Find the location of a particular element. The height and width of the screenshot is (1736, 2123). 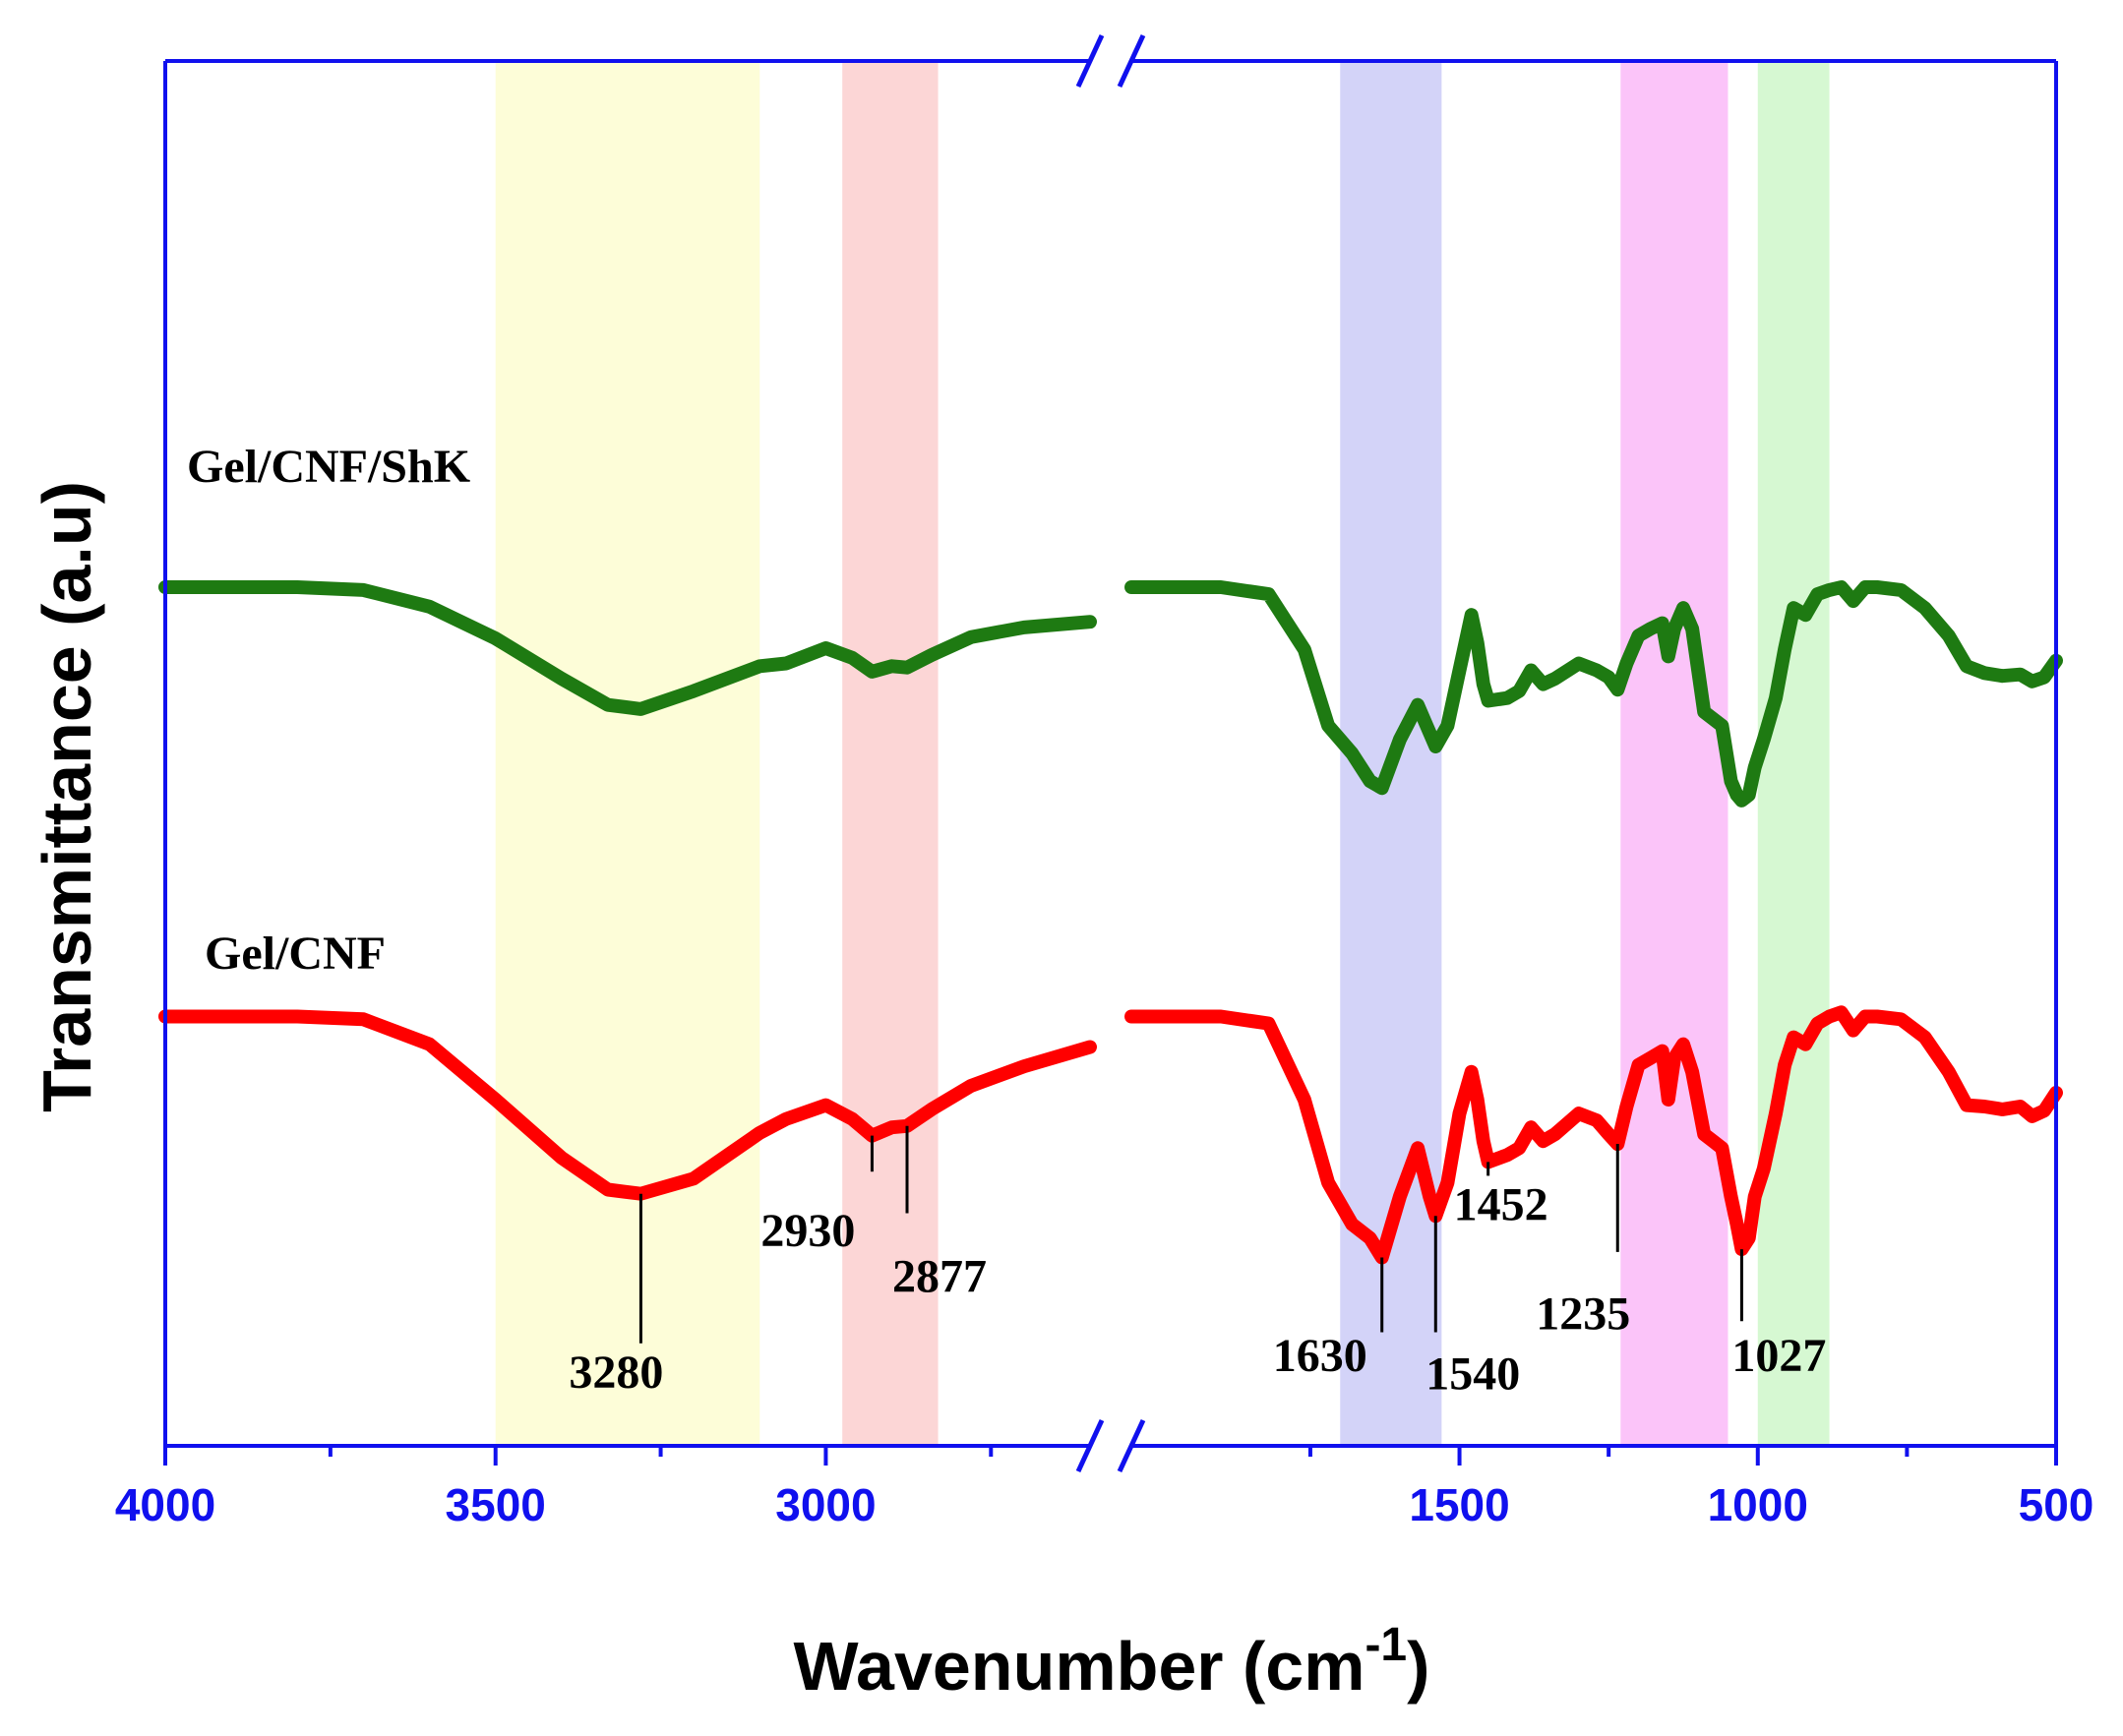

x-tick-label-1500: 1500 is located at coordinates (1459, 1504).